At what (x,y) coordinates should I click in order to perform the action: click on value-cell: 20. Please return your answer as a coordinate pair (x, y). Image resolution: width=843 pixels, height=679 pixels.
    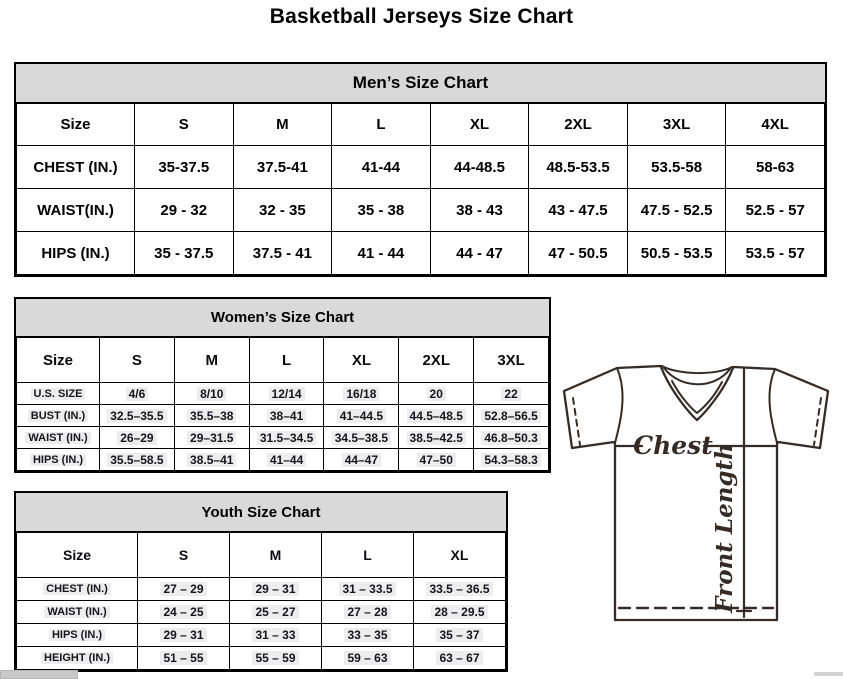
    Looking at the image, I should click on (436, 393).